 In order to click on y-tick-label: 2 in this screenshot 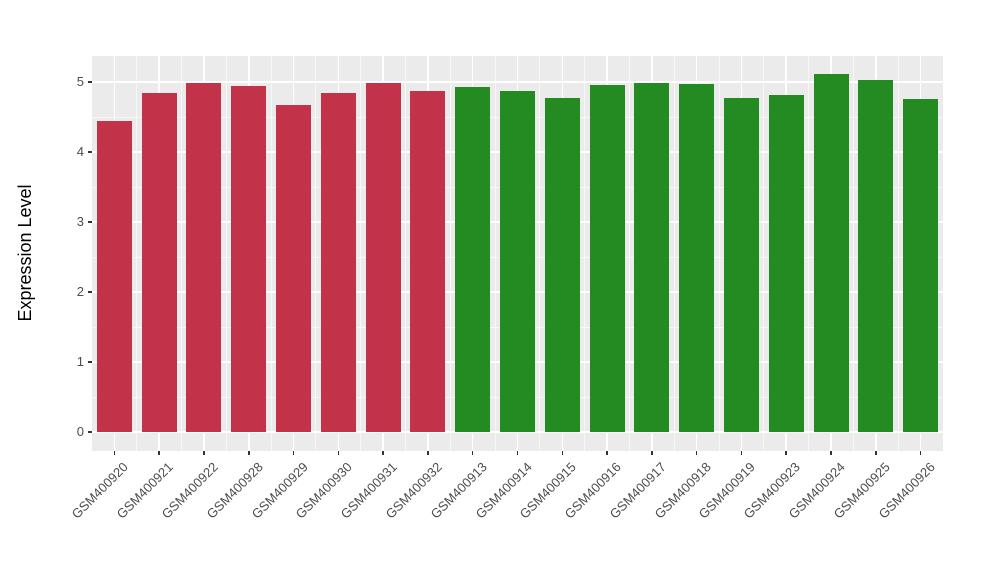, I will do `click(80, 291)`.